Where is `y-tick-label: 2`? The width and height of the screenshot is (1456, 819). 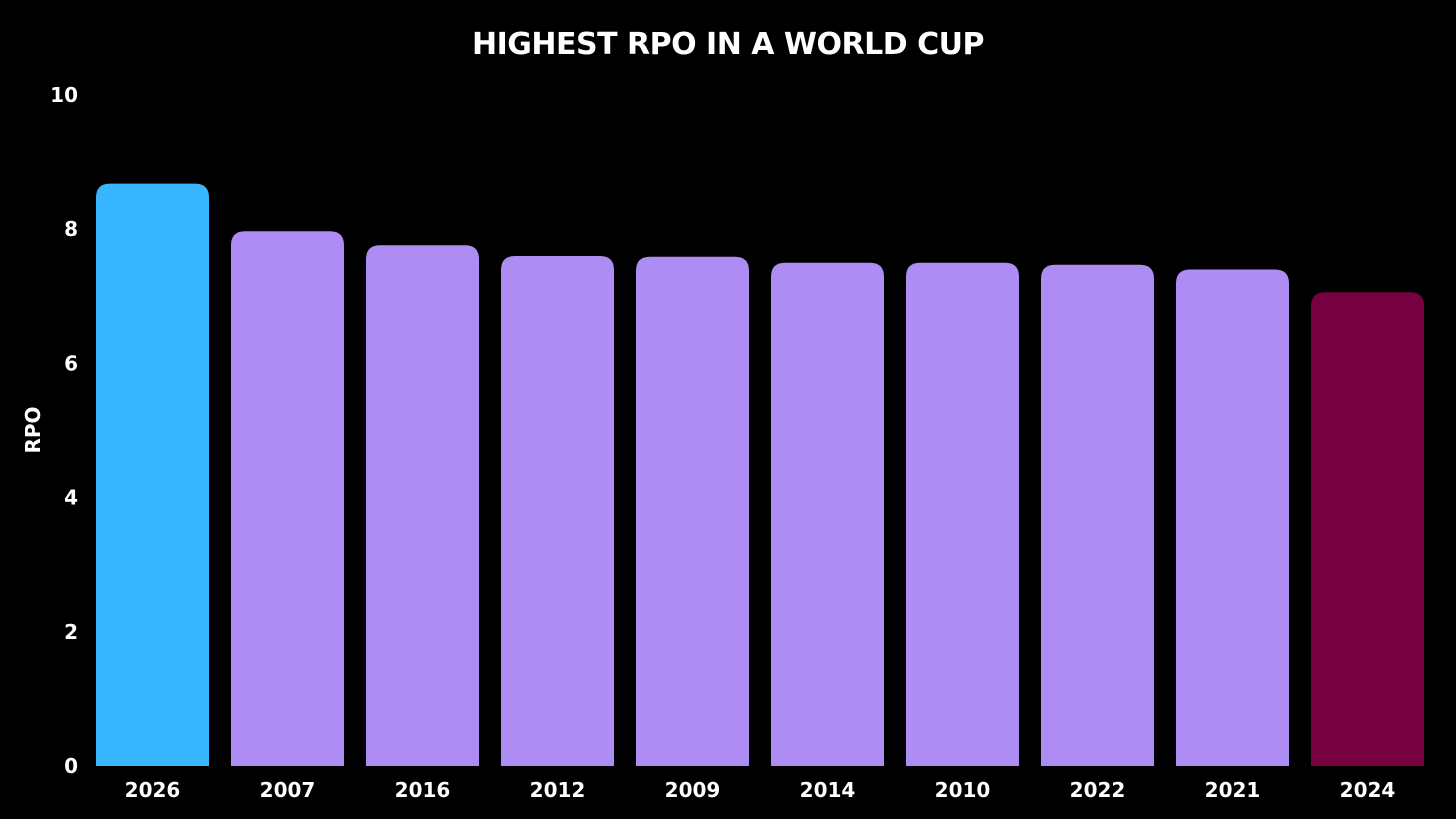 y-tick-label: 2 is located at coordinates (71, 632).